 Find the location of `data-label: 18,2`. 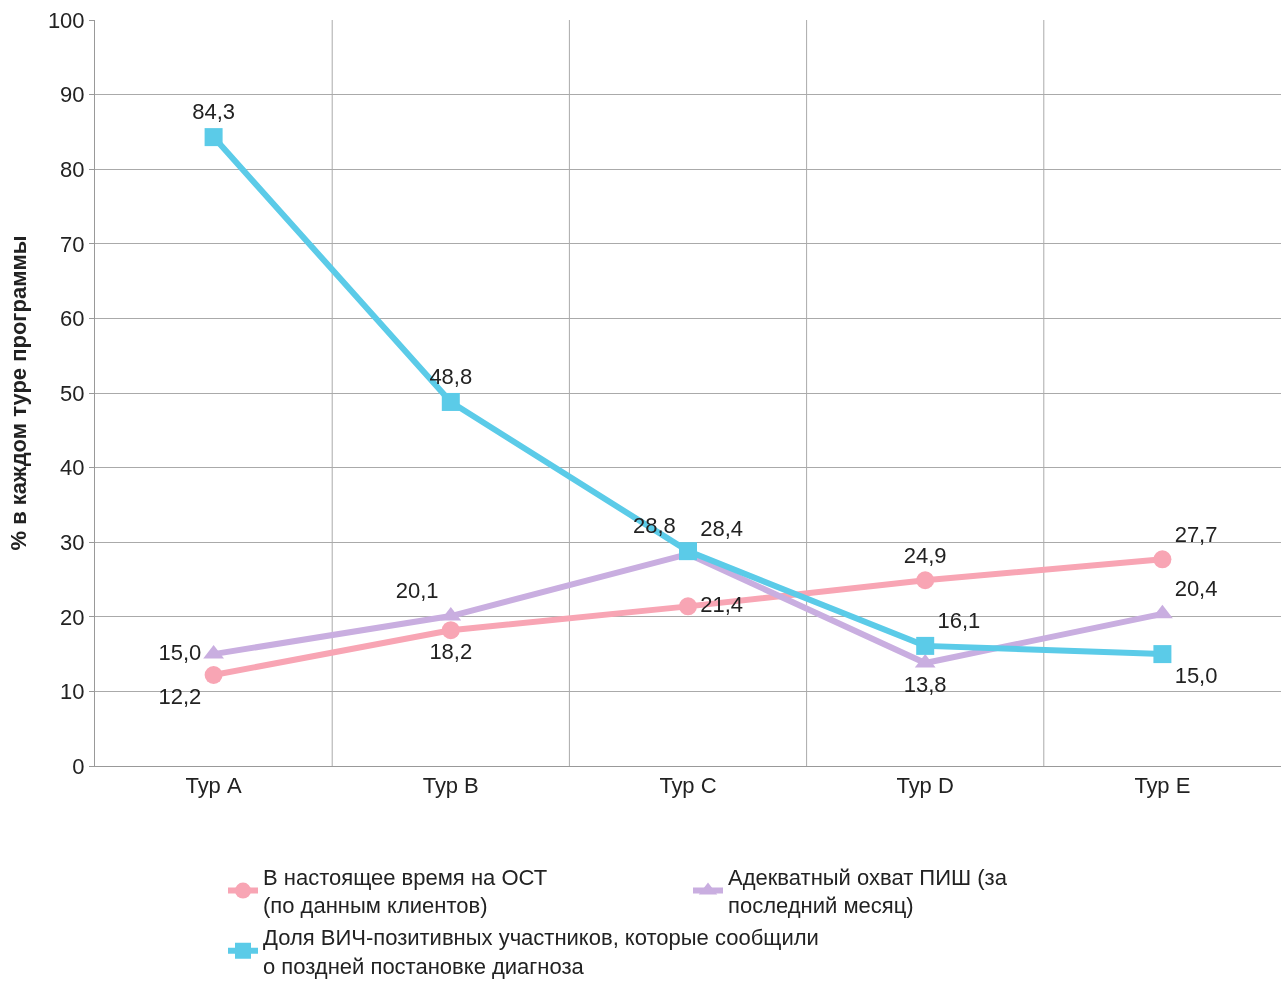

data-label: 18,2 is located at coordinates (451, 651).